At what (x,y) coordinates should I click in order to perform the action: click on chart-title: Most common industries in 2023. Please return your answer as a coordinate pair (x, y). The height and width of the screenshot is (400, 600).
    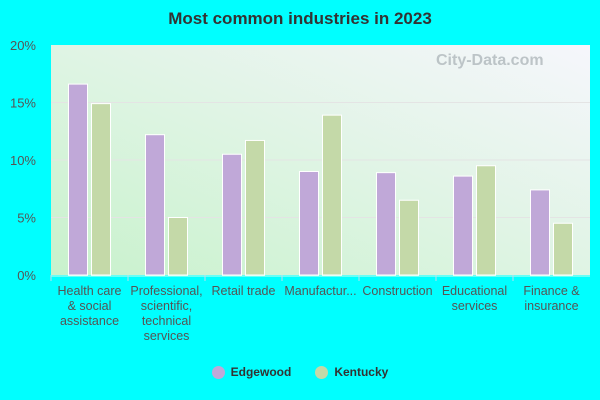
    Looking at the image, I should click on (300, 18).